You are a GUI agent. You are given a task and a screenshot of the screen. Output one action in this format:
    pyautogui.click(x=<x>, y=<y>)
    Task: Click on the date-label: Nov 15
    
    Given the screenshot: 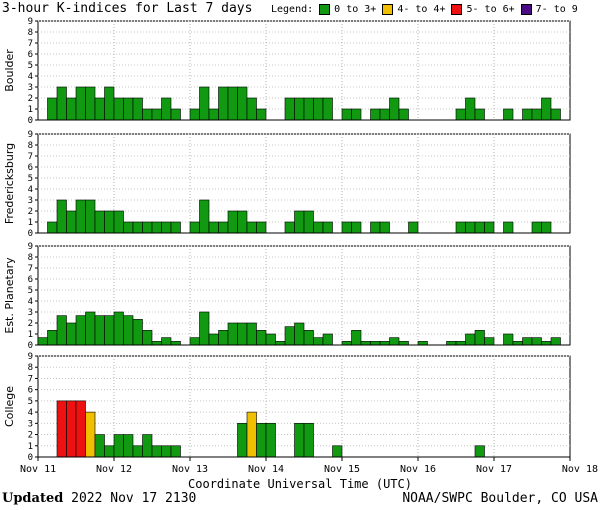 What is the action you would take?
    pyautogui.click(x=342, y=469)
    